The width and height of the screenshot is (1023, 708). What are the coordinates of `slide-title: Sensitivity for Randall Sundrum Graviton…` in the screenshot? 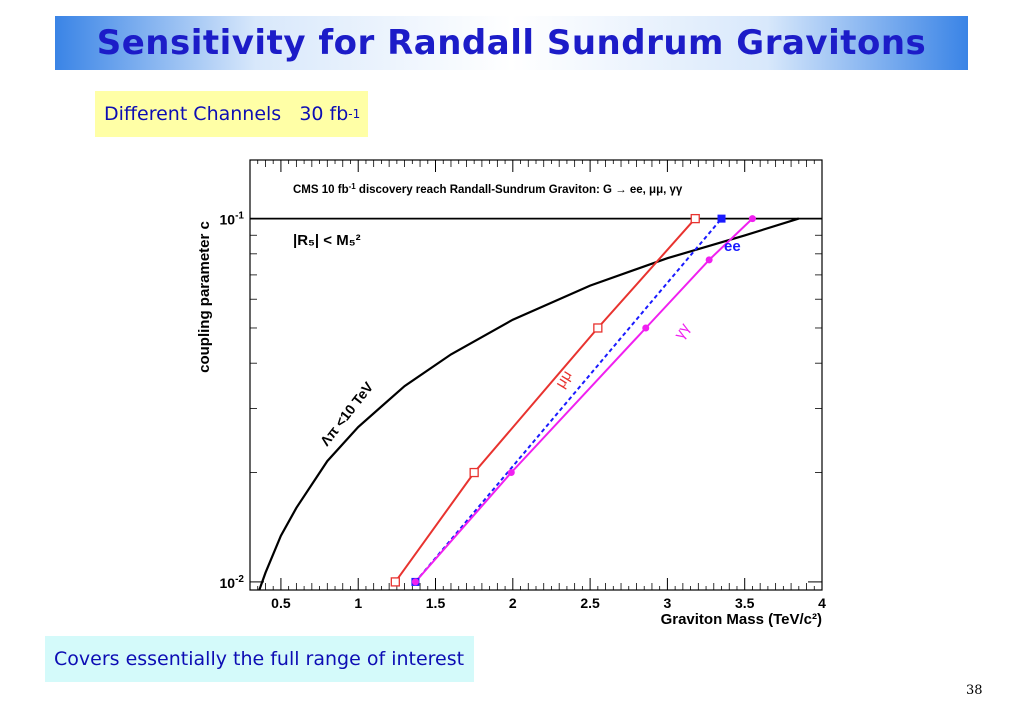 It's located at (511, 43).